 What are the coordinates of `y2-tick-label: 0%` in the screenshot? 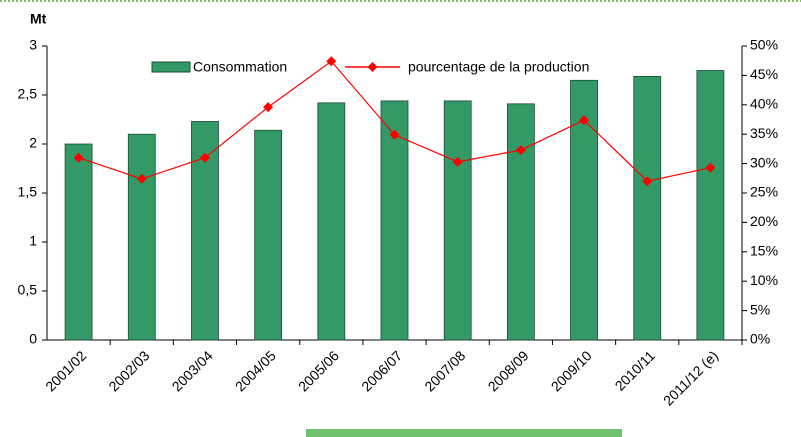 It's located at (760, 339).